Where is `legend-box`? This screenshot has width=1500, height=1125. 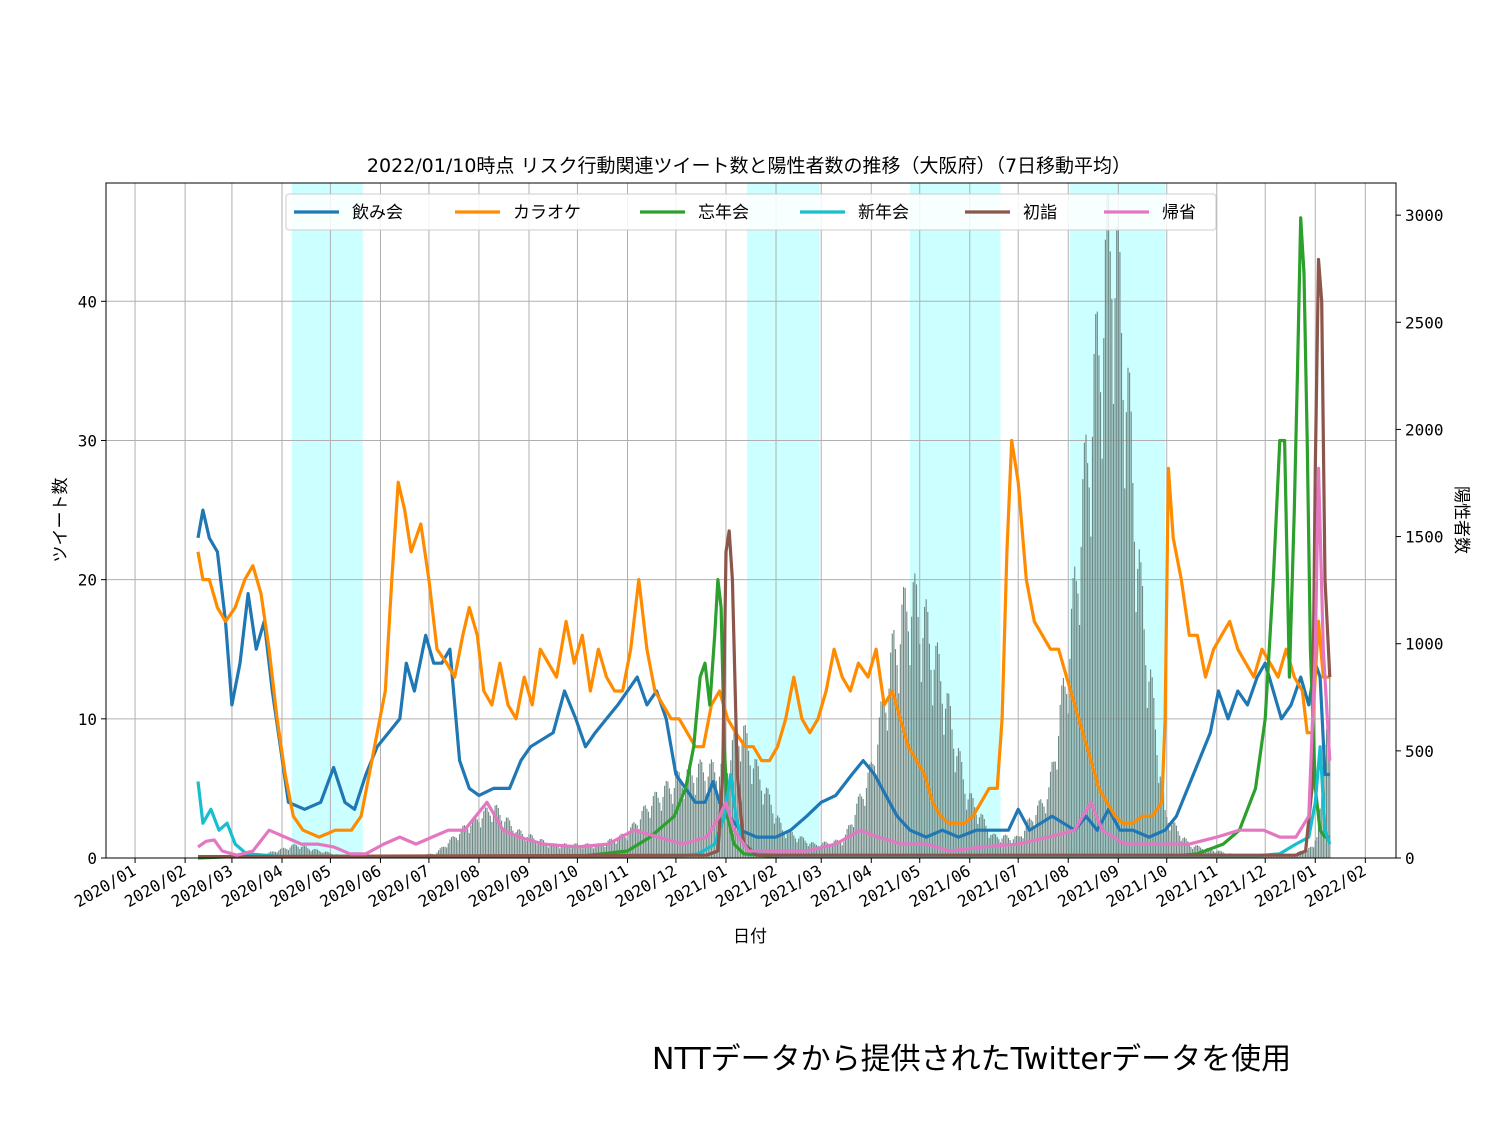
legend-box is located at coordinates (751, 212).